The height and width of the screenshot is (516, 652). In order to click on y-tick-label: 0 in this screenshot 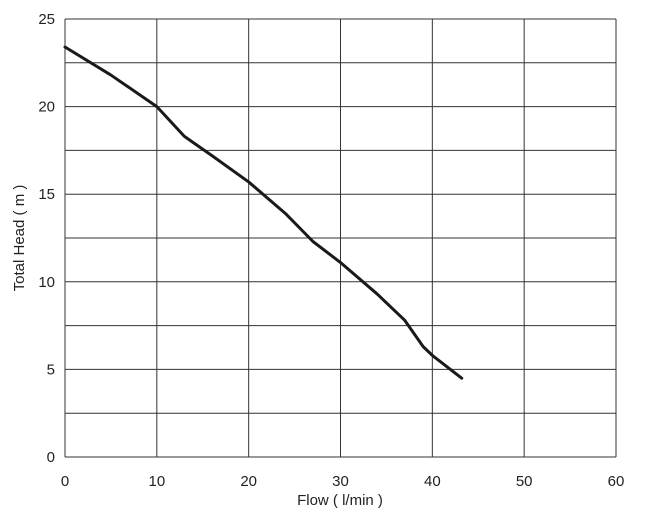, I will do `click(51, 457)`.